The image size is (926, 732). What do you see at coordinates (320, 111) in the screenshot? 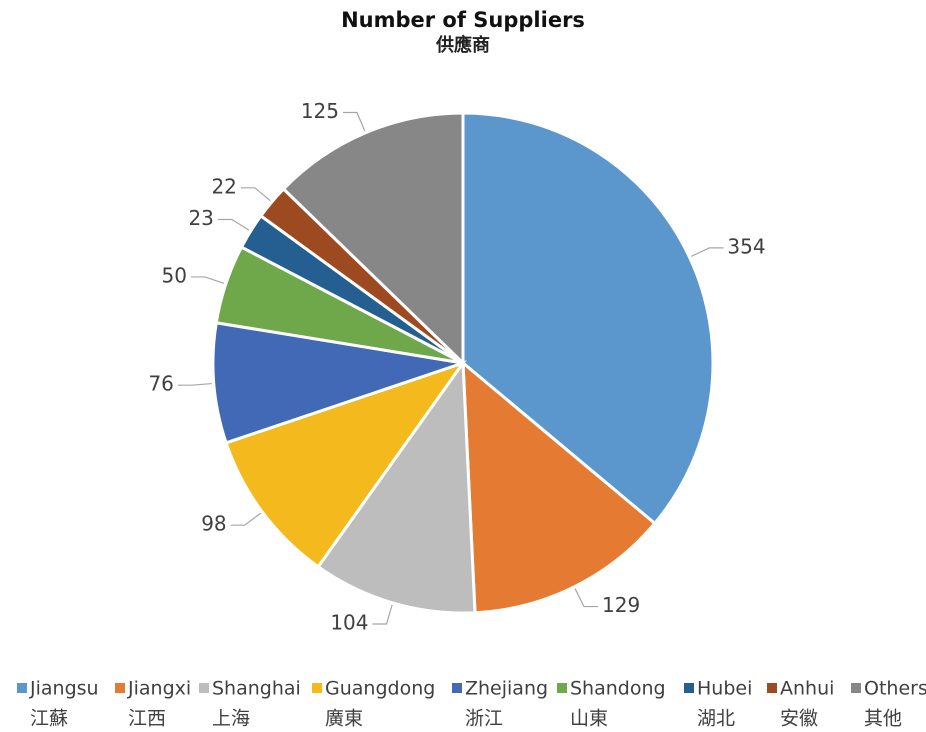
I see `data-label: 125` at bounding box center [320, 111].